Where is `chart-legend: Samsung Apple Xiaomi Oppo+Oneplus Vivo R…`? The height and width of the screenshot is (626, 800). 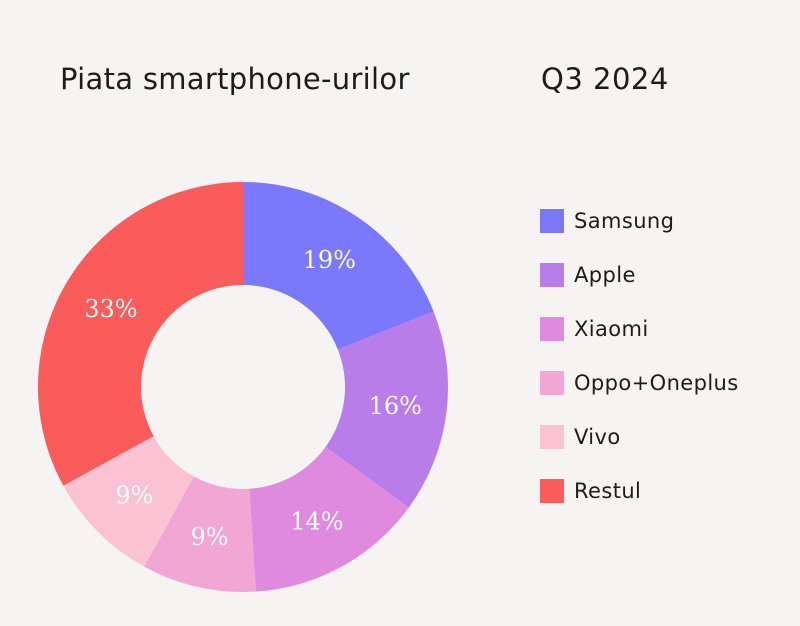 chart-legend: Samsung Apple Xiaomi Oppo+Oneplus Vivo R… is located at coordinates (639, 370).